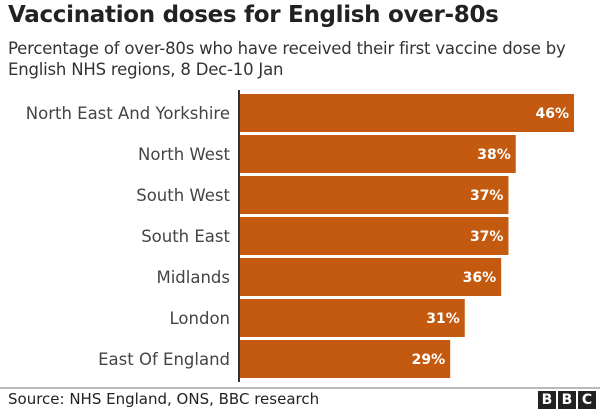  What do you see at coordinates (164, 399) in the screenshot?
I see `source-note: Source: NHS England, ONS, BBC research` at bounding box center [164, 399].